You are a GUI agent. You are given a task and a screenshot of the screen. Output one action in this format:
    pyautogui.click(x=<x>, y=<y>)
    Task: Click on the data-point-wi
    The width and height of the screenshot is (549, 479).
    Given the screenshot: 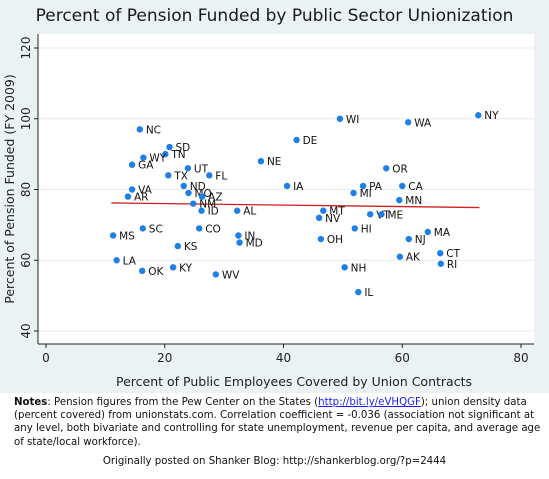 What is the action you would take?
    pyautogui.click(x=340, y=118)
    